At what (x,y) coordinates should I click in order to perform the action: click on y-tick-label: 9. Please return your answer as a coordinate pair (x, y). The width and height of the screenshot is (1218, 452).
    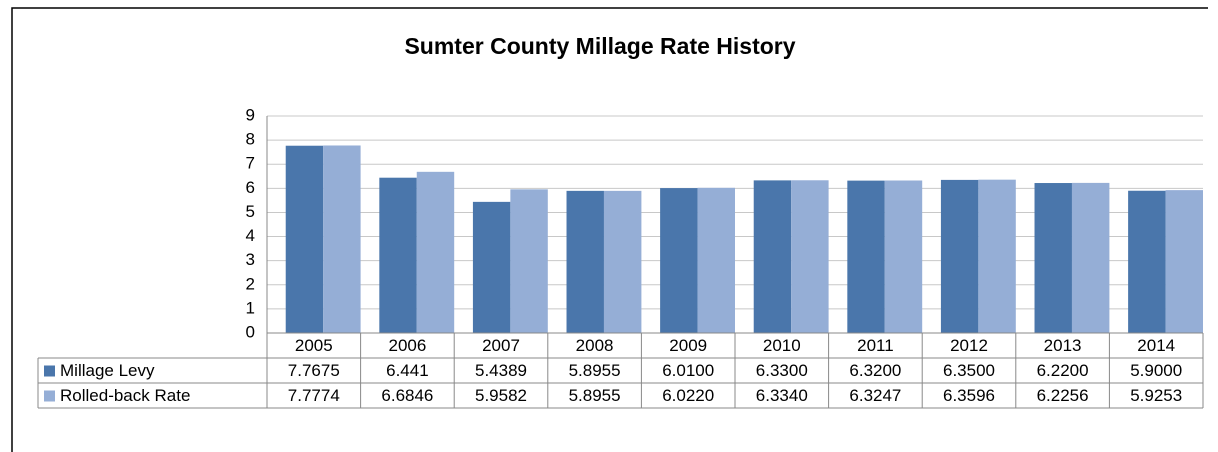
    Looking at the image, I should click on (250, 114).